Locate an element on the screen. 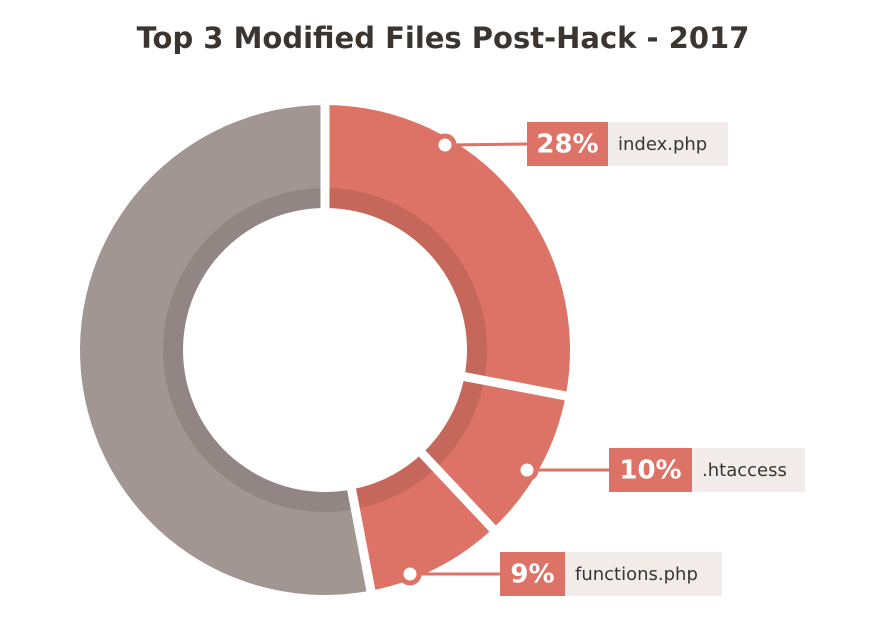 The width and height of the screenshot is (872, 637). file-name: index.php is located at coordinates (662, 144).